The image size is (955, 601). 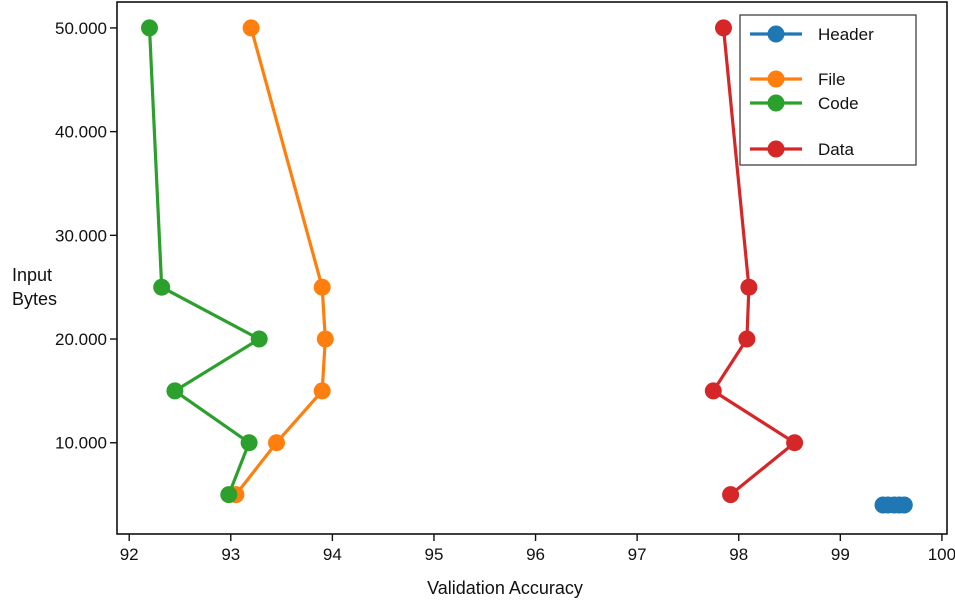 What do you see at coordinates (838, 103) in the screenshot?
I see `legend-label-code: Code` at bounding box center [838, 103].